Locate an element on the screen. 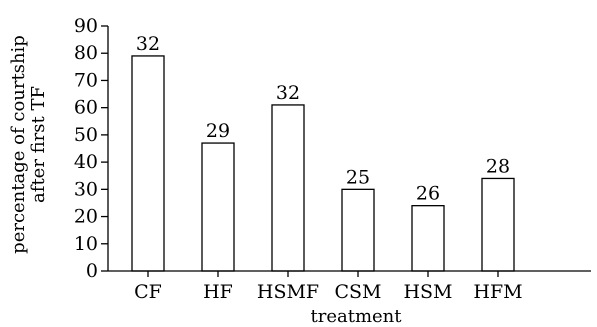 This screenshot has width=597, height=327. x-tick-label: CSM is located at coordinates (357, 292).